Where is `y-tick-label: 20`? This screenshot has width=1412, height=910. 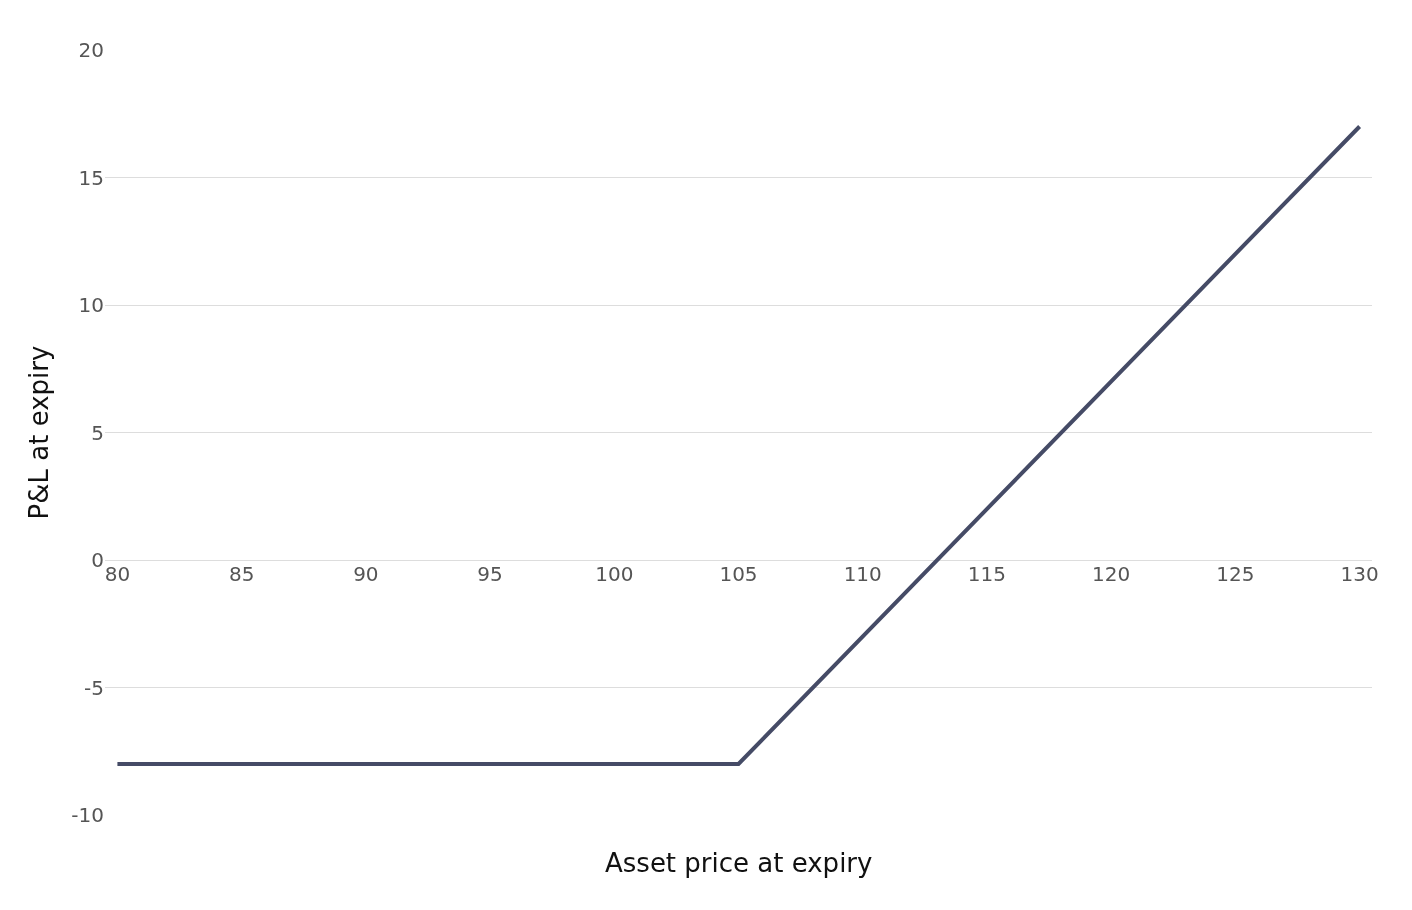
y-tick-label: 20 is located at coordinates (91, 50).